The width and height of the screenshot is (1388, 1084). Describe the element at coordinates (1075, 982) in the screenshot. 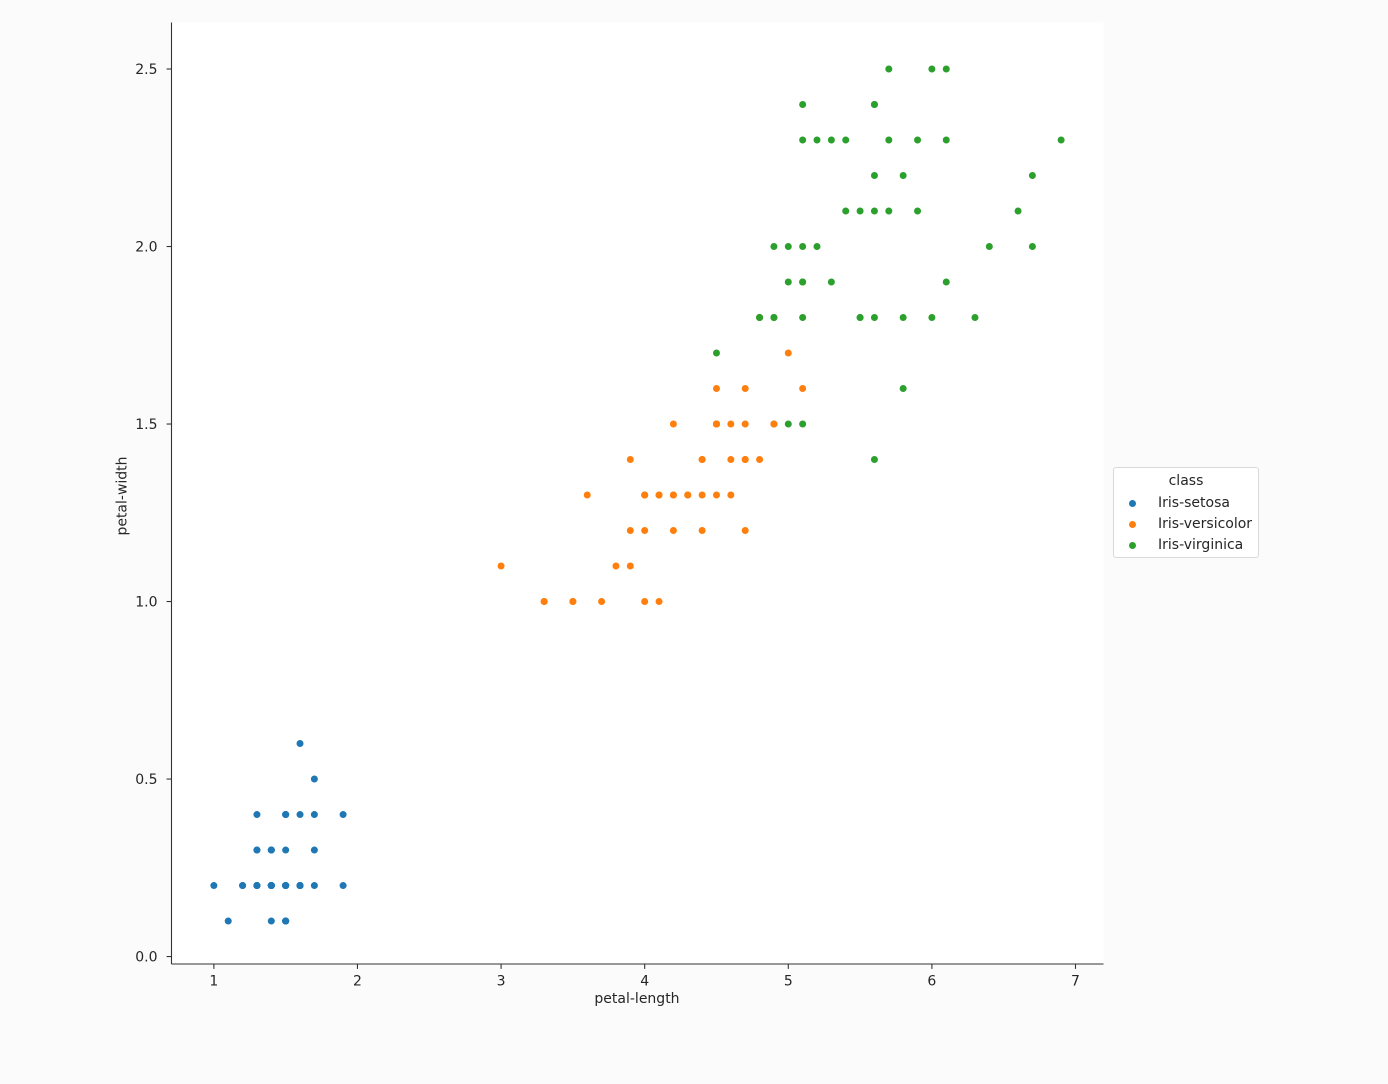

I see `x-tick-label: 7` at that location.